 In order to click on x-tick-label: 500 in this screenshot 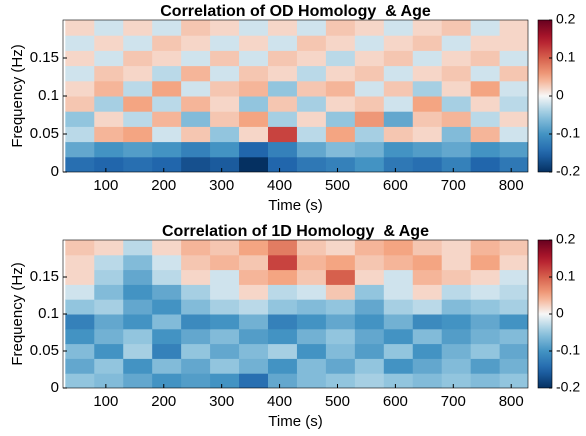, I will do `click(337, 185)`.